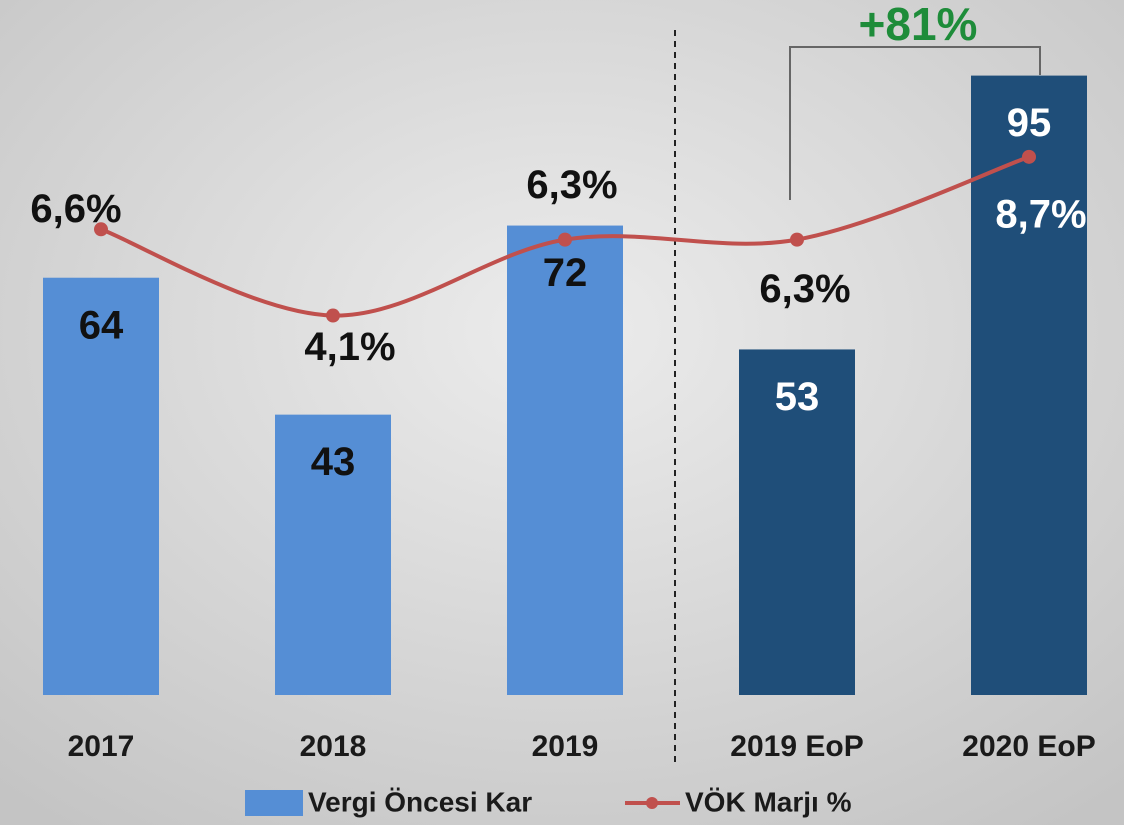 This screenshot has width=1124, height=825. I want to click on bar-value-label: 43, so click(333, 462).